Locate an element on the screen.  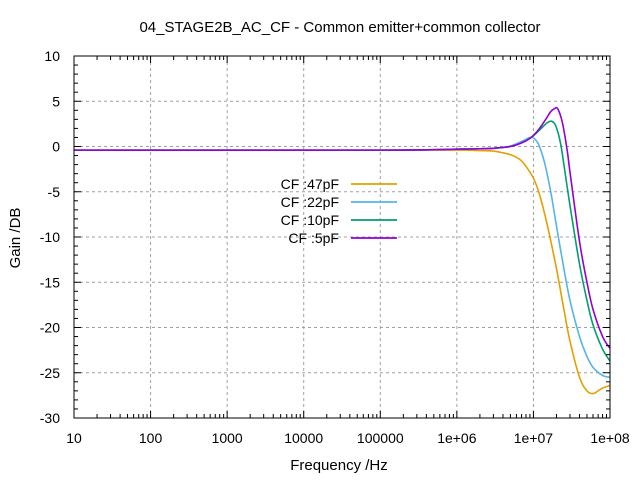
x-tick-label: 10000 is located at coordinates (303, 438).